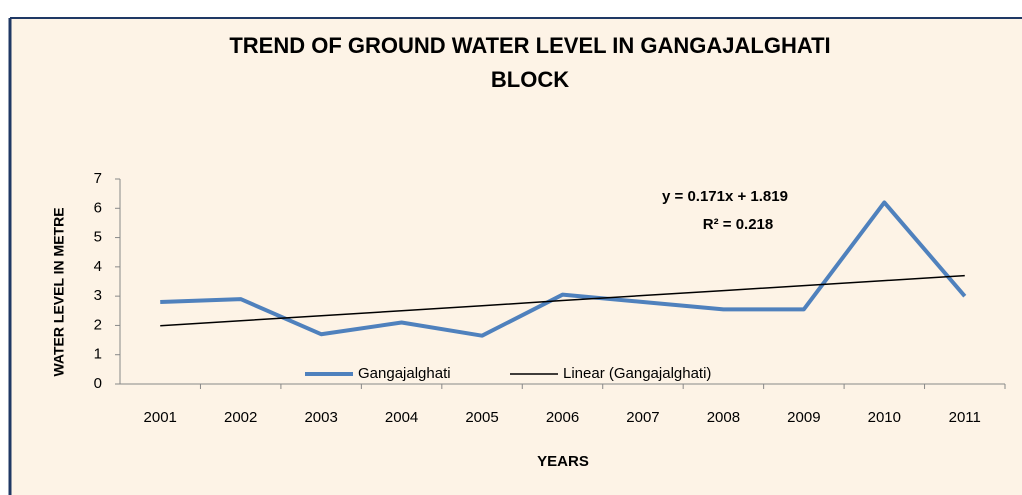 This screenshot has width=1022, height=495. I want to click on y-tick-label: 0, so click(98, 383).